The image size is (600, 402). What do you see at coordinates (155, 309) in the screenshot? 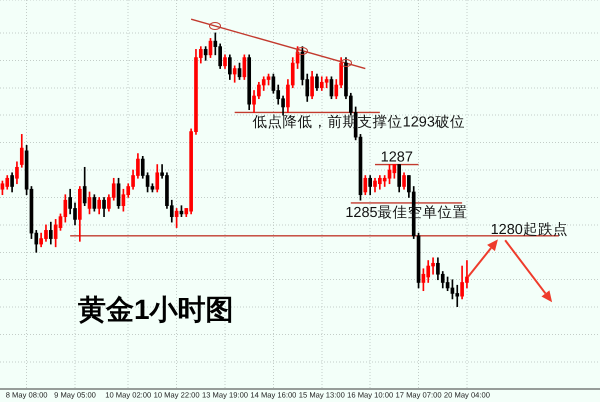
I see `text: 黄金1小时图` at bounding box center [155, 309].